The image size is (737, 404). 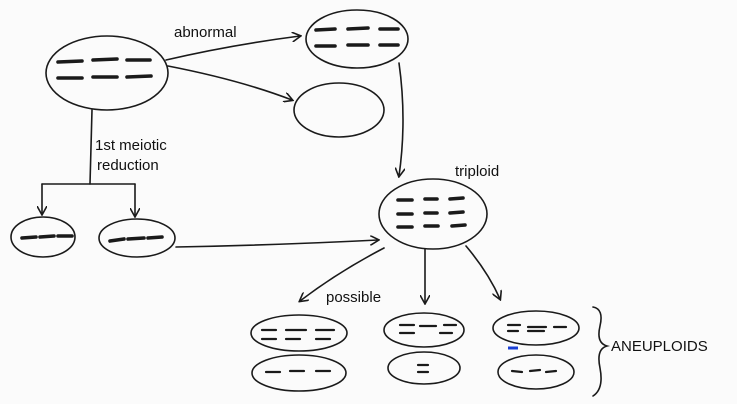 I want to click on diploid-gamete-cell, so click(x=357, y=39).